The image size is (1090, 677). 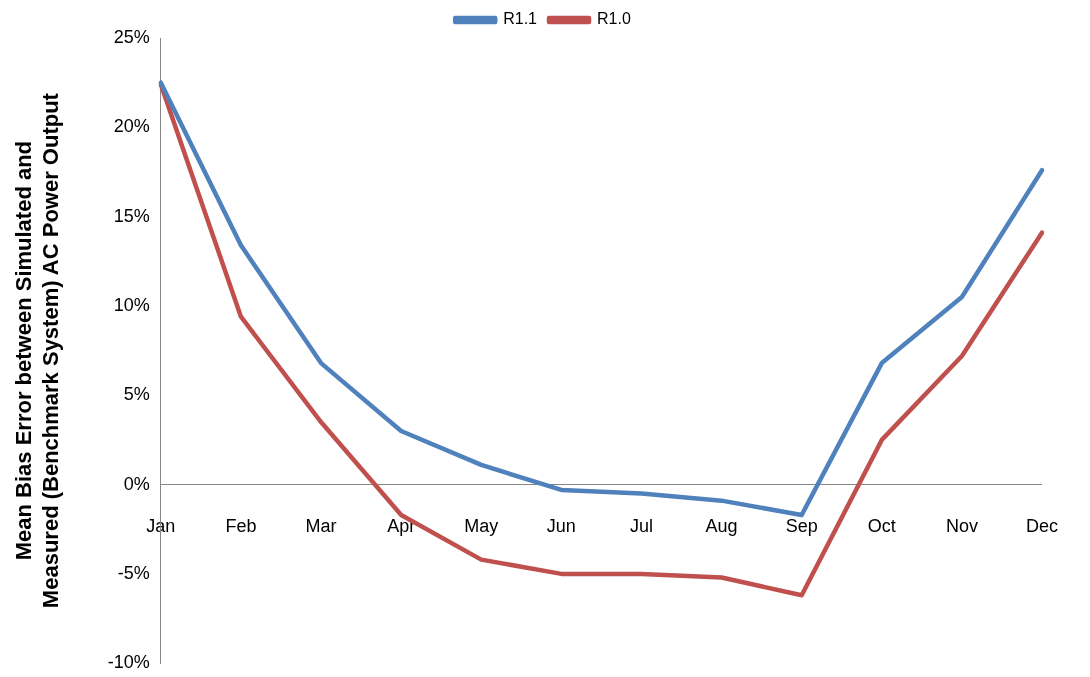 What do you see at coordinates (131, 126) in the screenshot?
I see `y-tick-label: 20%` at bounding box center [131, 126].